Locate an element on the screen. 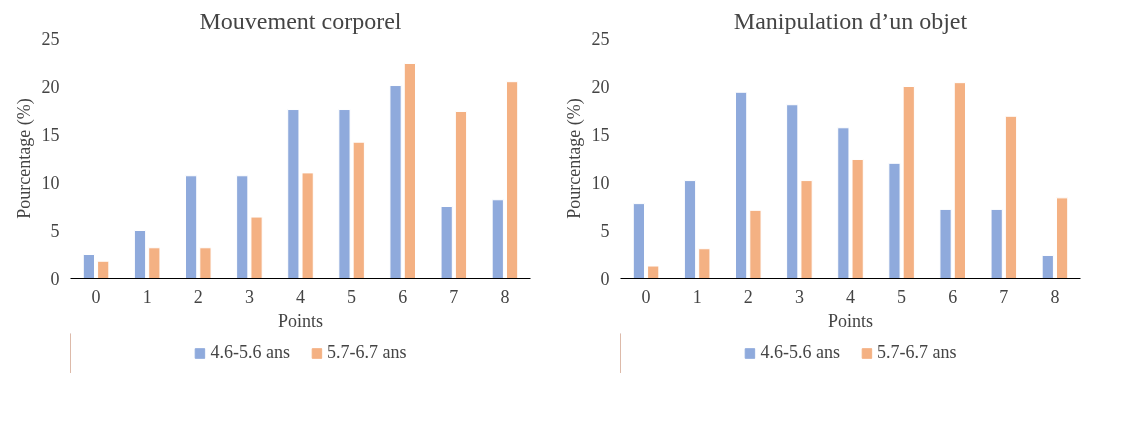 The height and width of the screenshot is (445, 1140). chart-title: Manipulation d’un objet is located at coordinates (850, 20).